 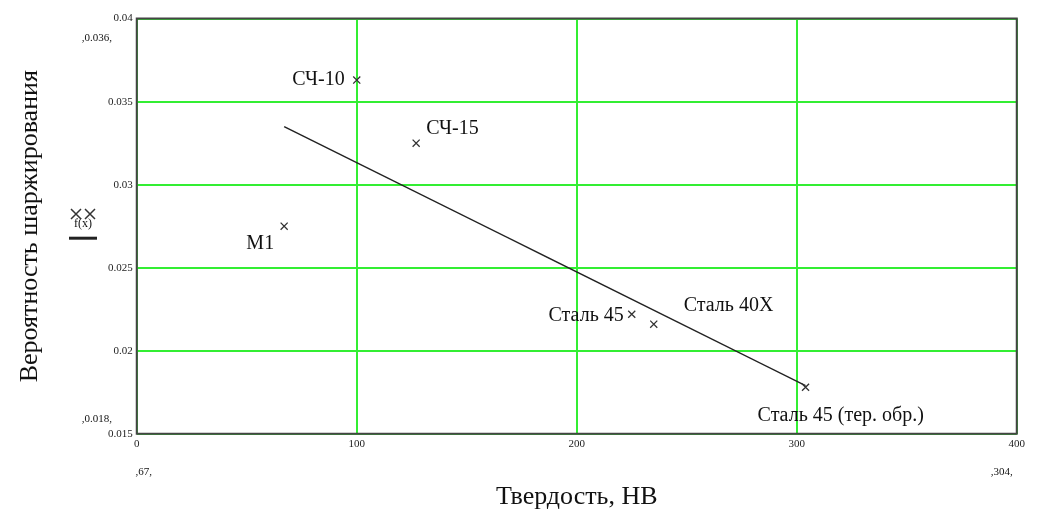 I want to click on x-tick-label: 0, so click(x=137, y=443).